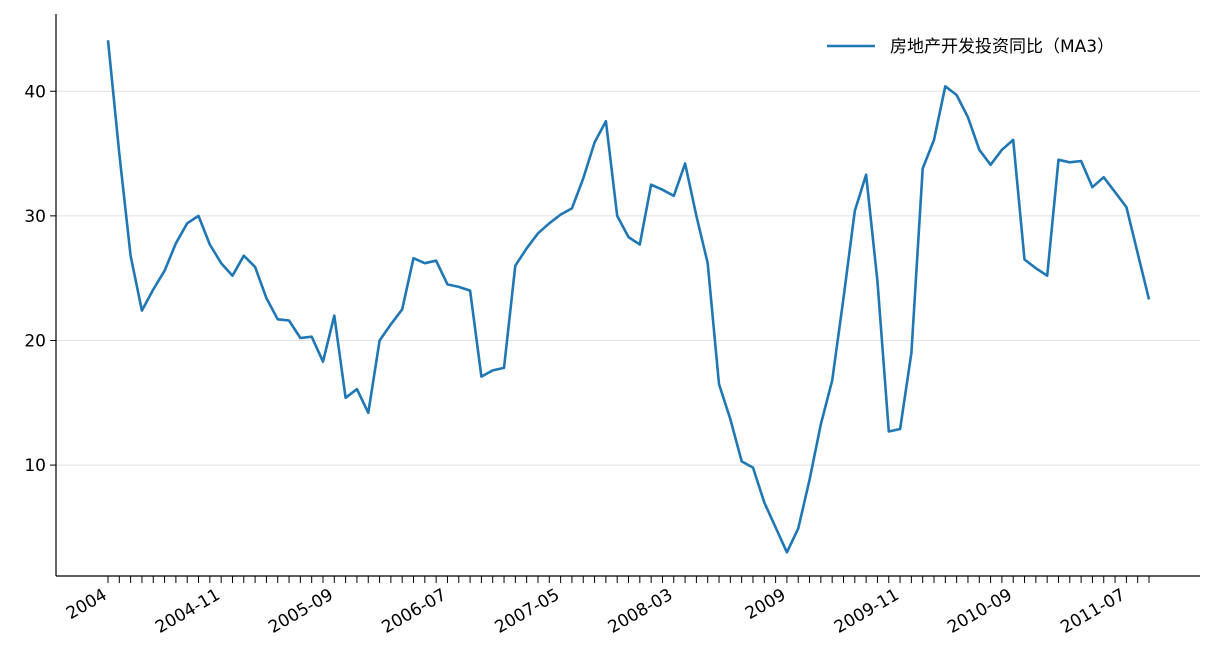 This screenshot has height=672, width=1216. Describe the element at coordinates (528, 611) in the screenshot. I see `x-tick-label: 2007-05` at that location.